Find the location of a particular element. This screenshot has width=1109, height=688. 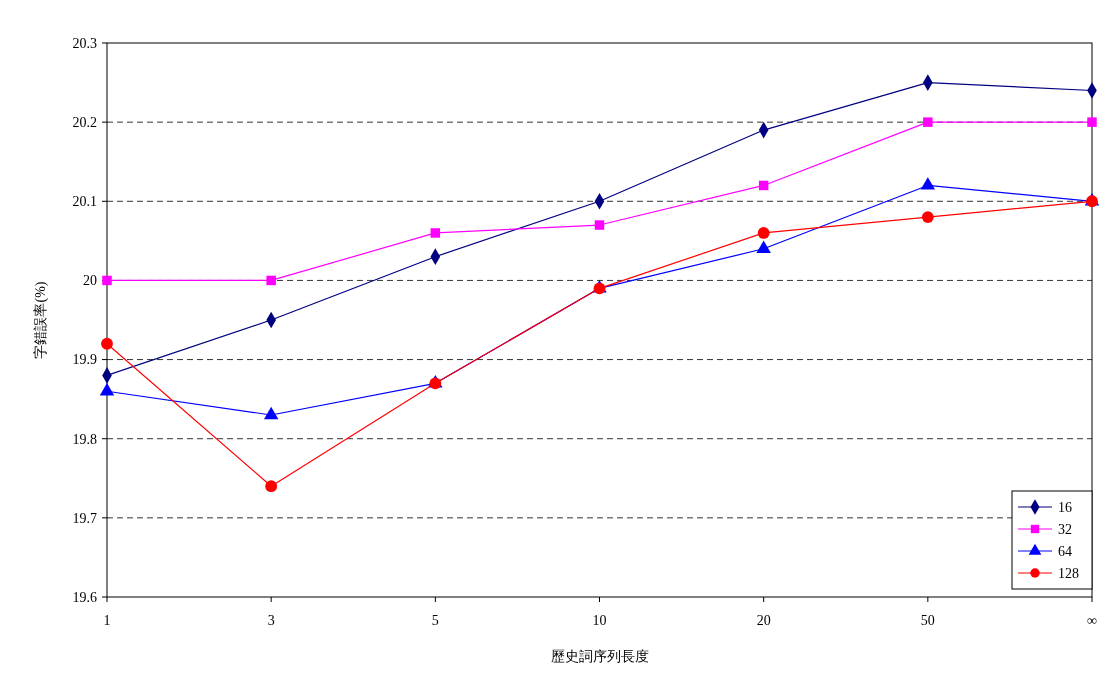

x-tick-label: 10 is located at coordinates (599, 620).